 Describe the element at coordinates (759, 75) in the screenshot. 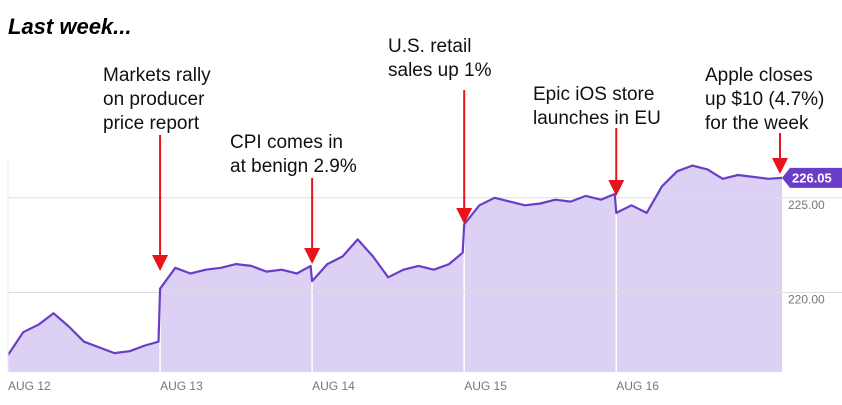

I see `annotation-text: Apple closes` at that location.